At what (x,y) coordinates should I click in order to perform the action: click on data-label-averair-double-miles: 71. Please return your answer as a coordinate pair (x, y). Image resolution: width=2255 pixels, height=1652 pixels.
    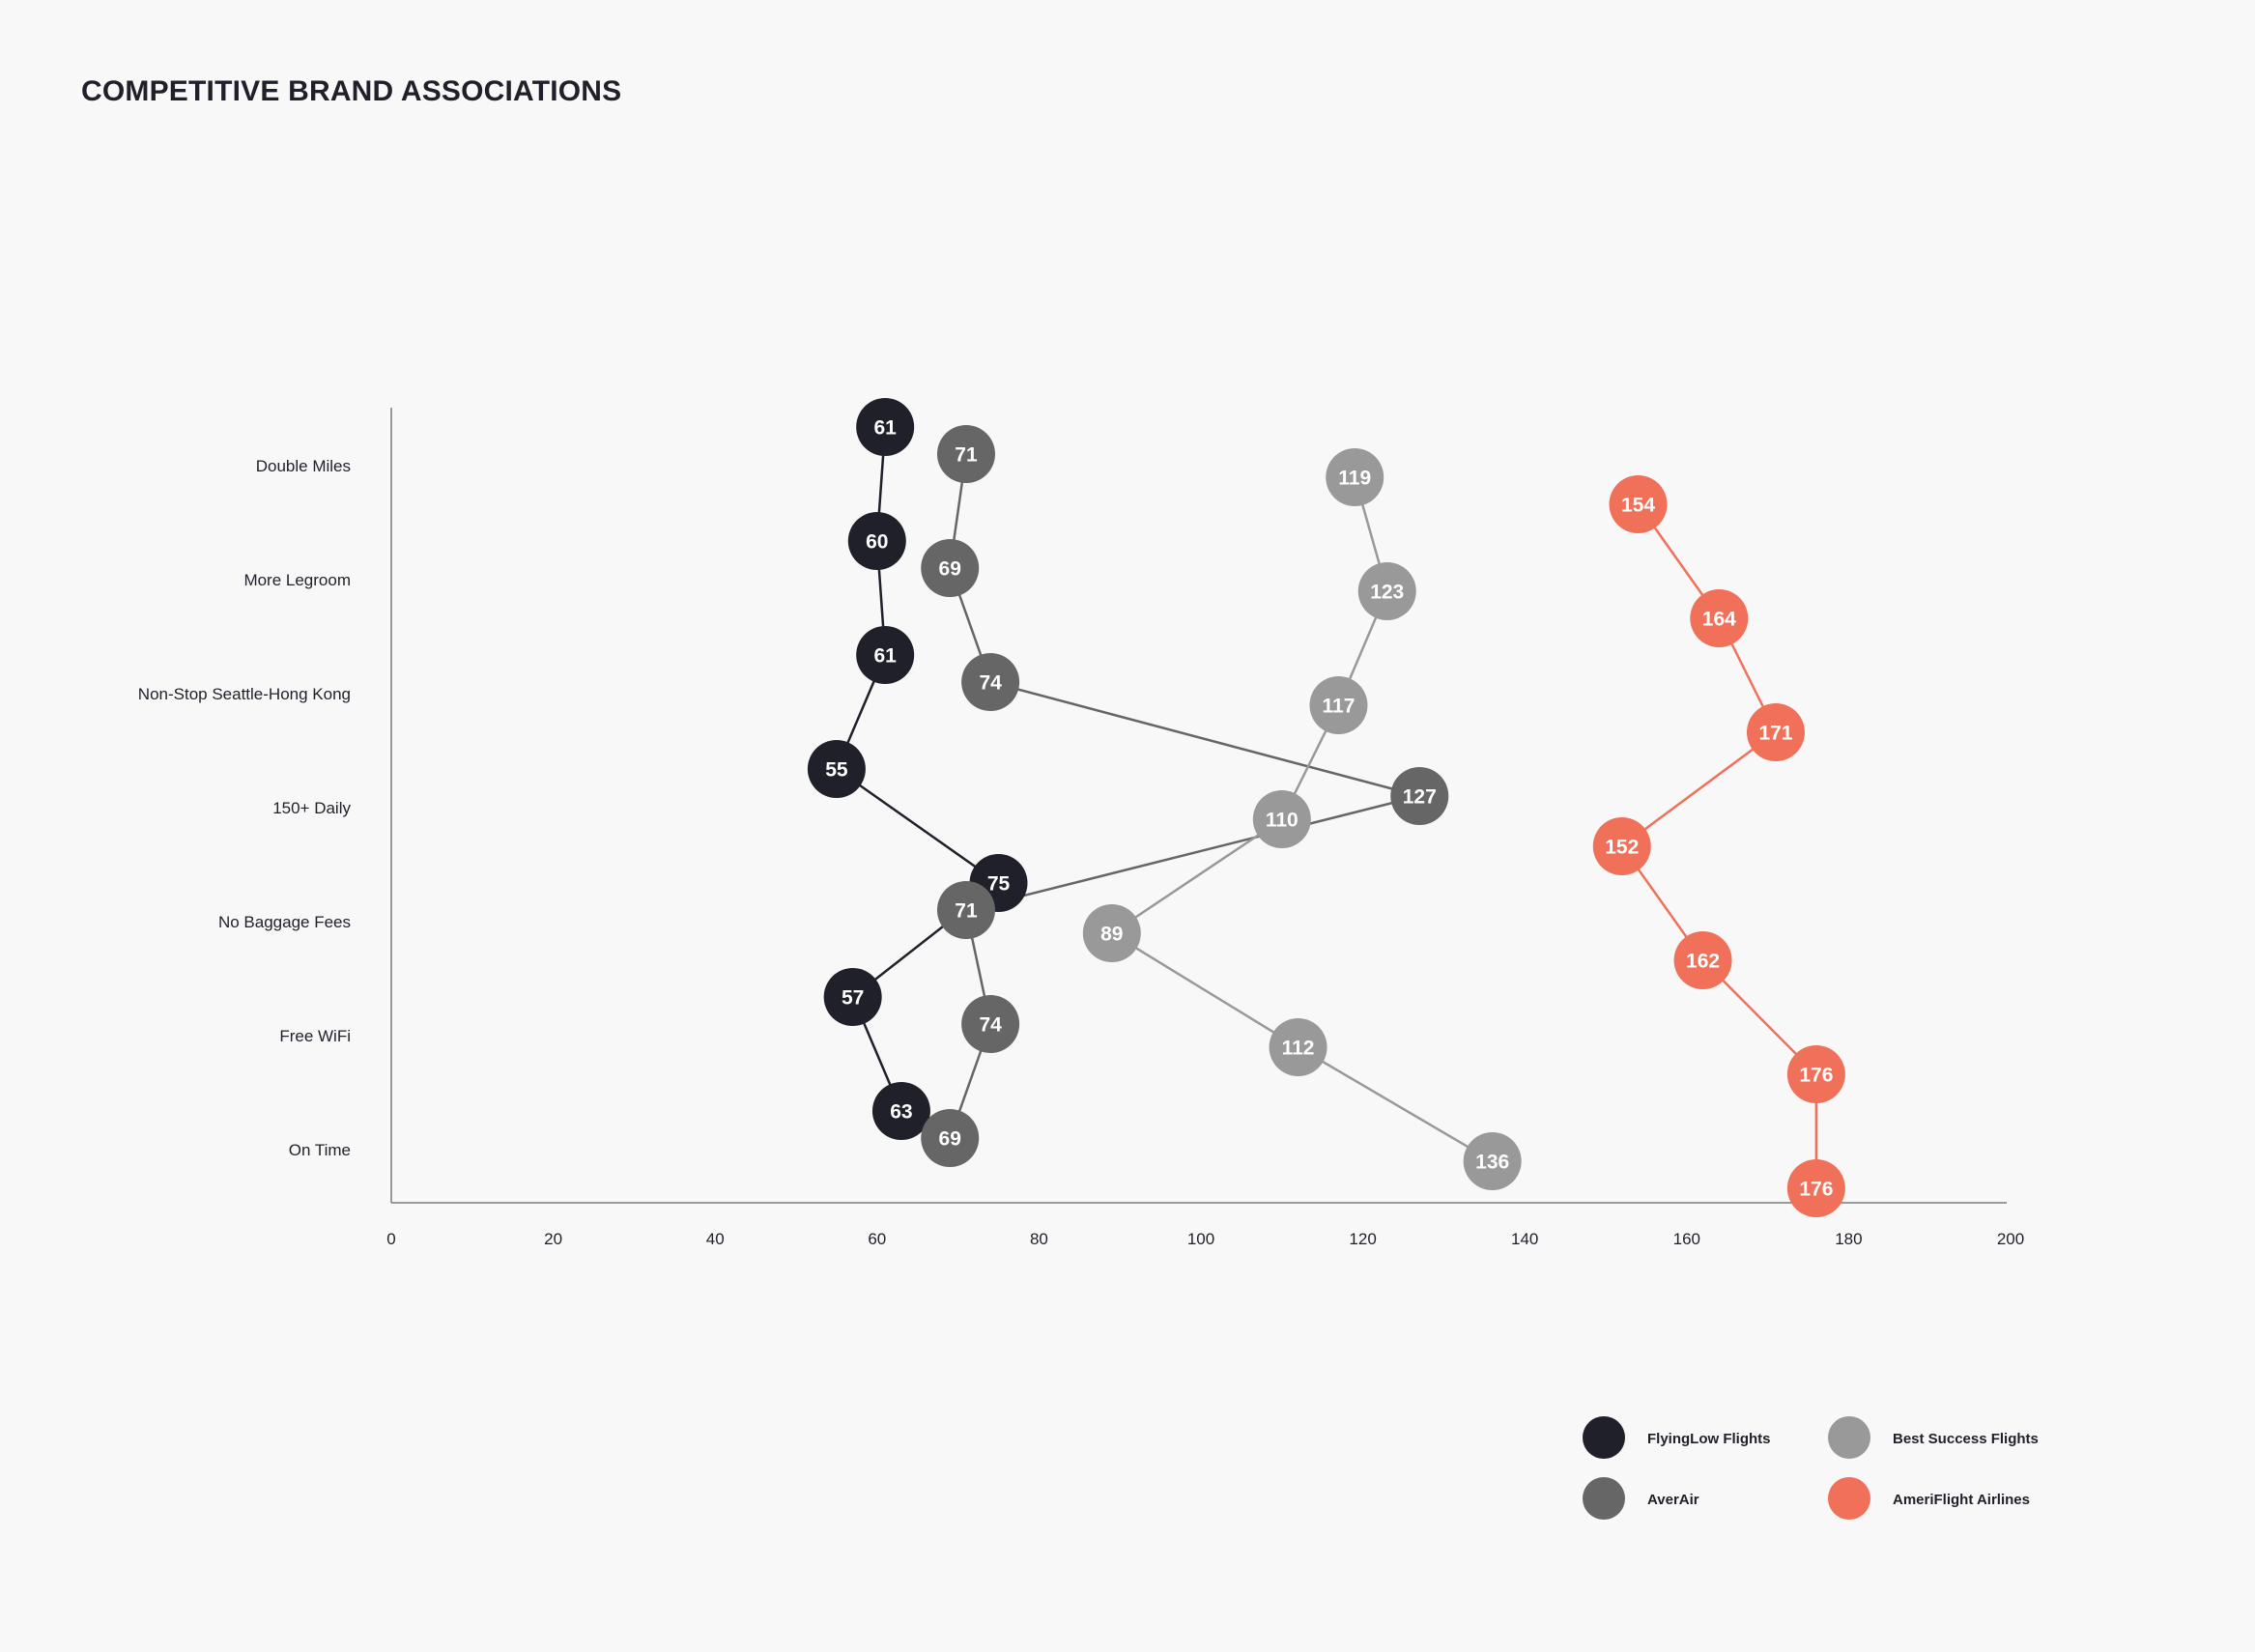
    Looking at the image, I should click on (966, 455).